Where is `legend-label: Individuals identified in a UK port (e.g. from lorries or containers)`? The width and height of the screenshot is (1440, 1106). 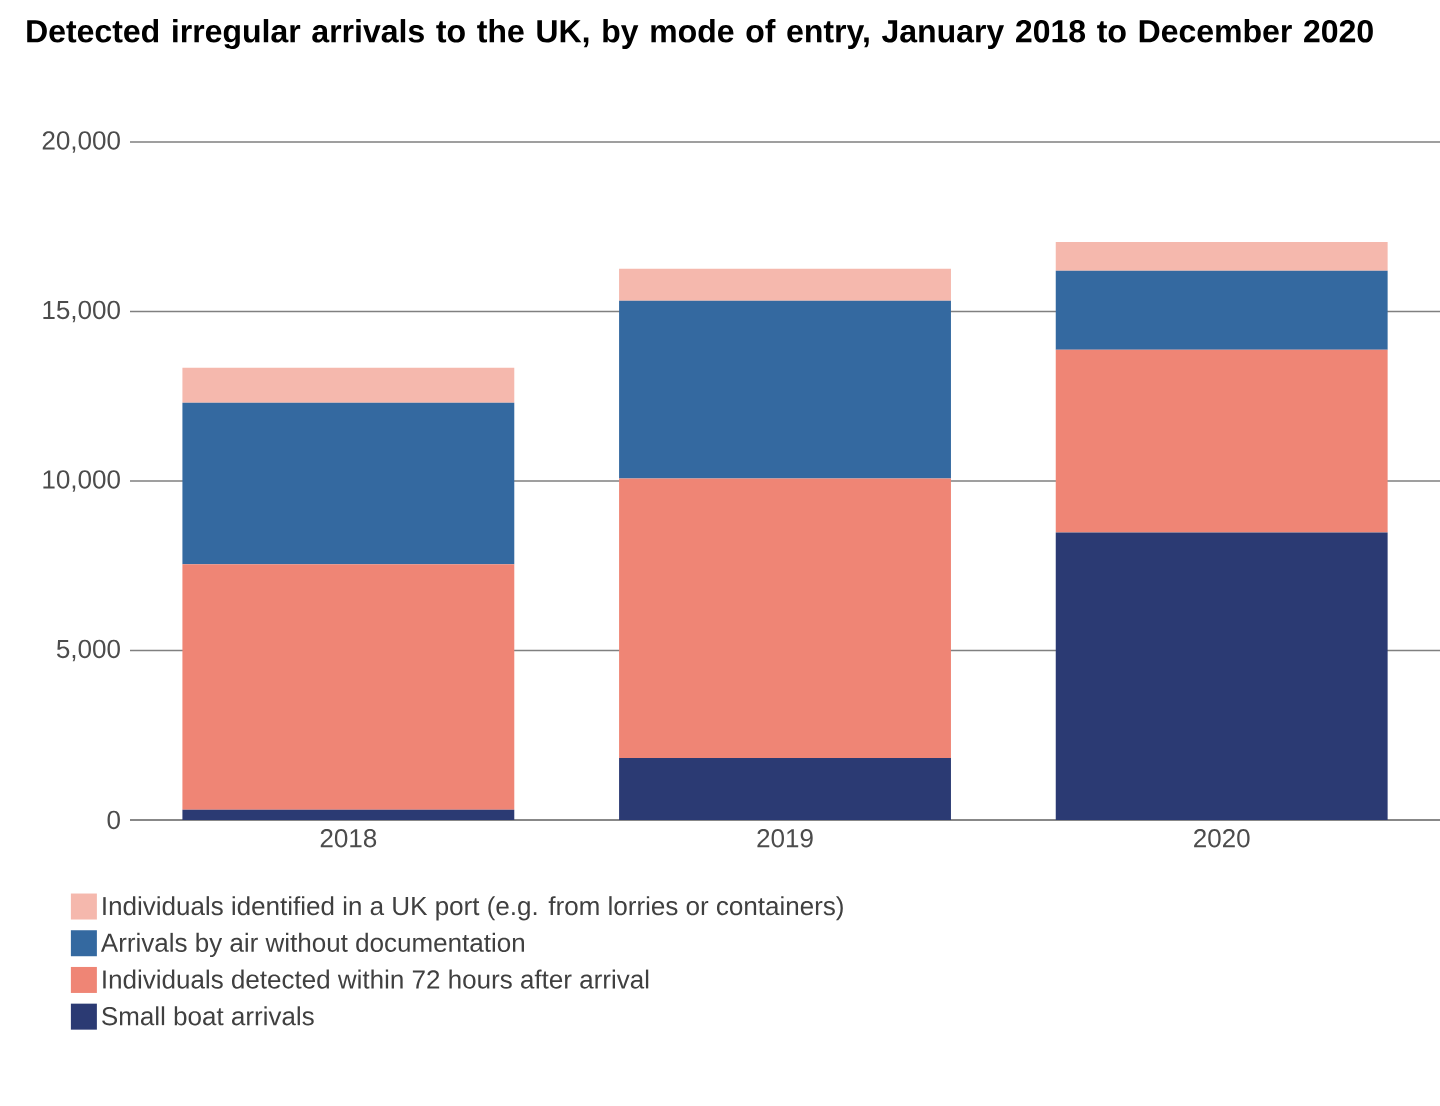
legend-label: Individuals identified in a UK port (e.g. from lorries or containers) is located at coordinates (473, 908).